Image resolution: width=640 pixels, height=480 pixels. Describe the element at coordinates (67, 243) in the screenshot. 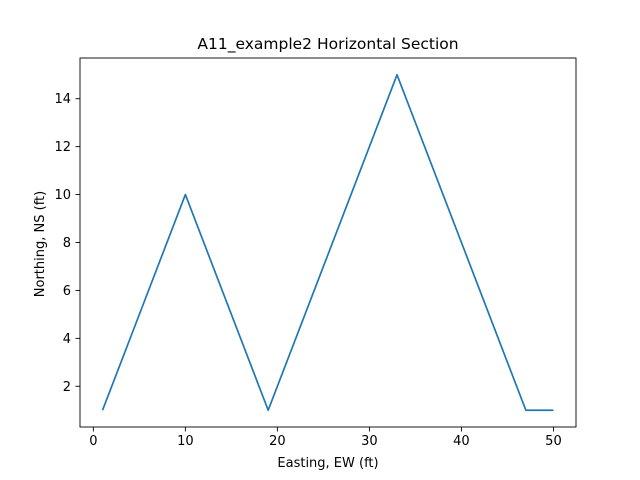

I see `y-tick-label: 8` at that location.